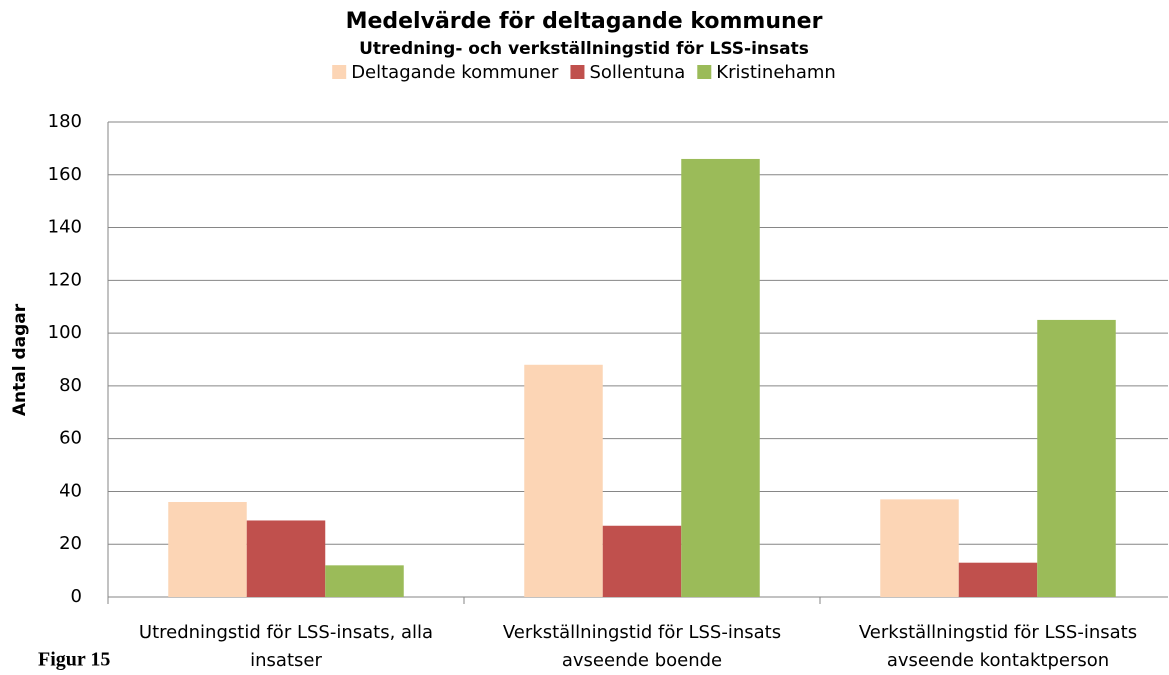  What do you see at coordinates (65, 174) in the screenshot?
I see `y-tick-label: 160` at bounding box center [65, 174].